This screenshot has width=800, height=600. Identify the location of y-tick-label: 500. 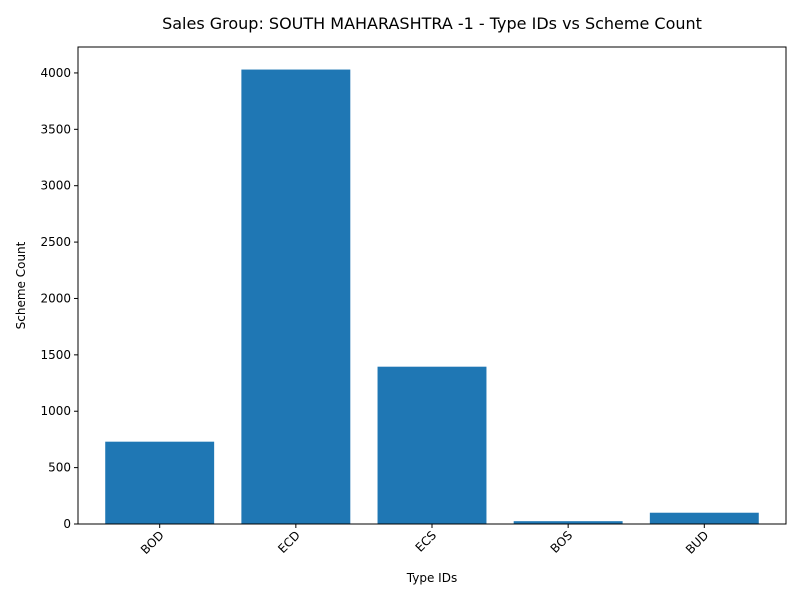
(59, 468).